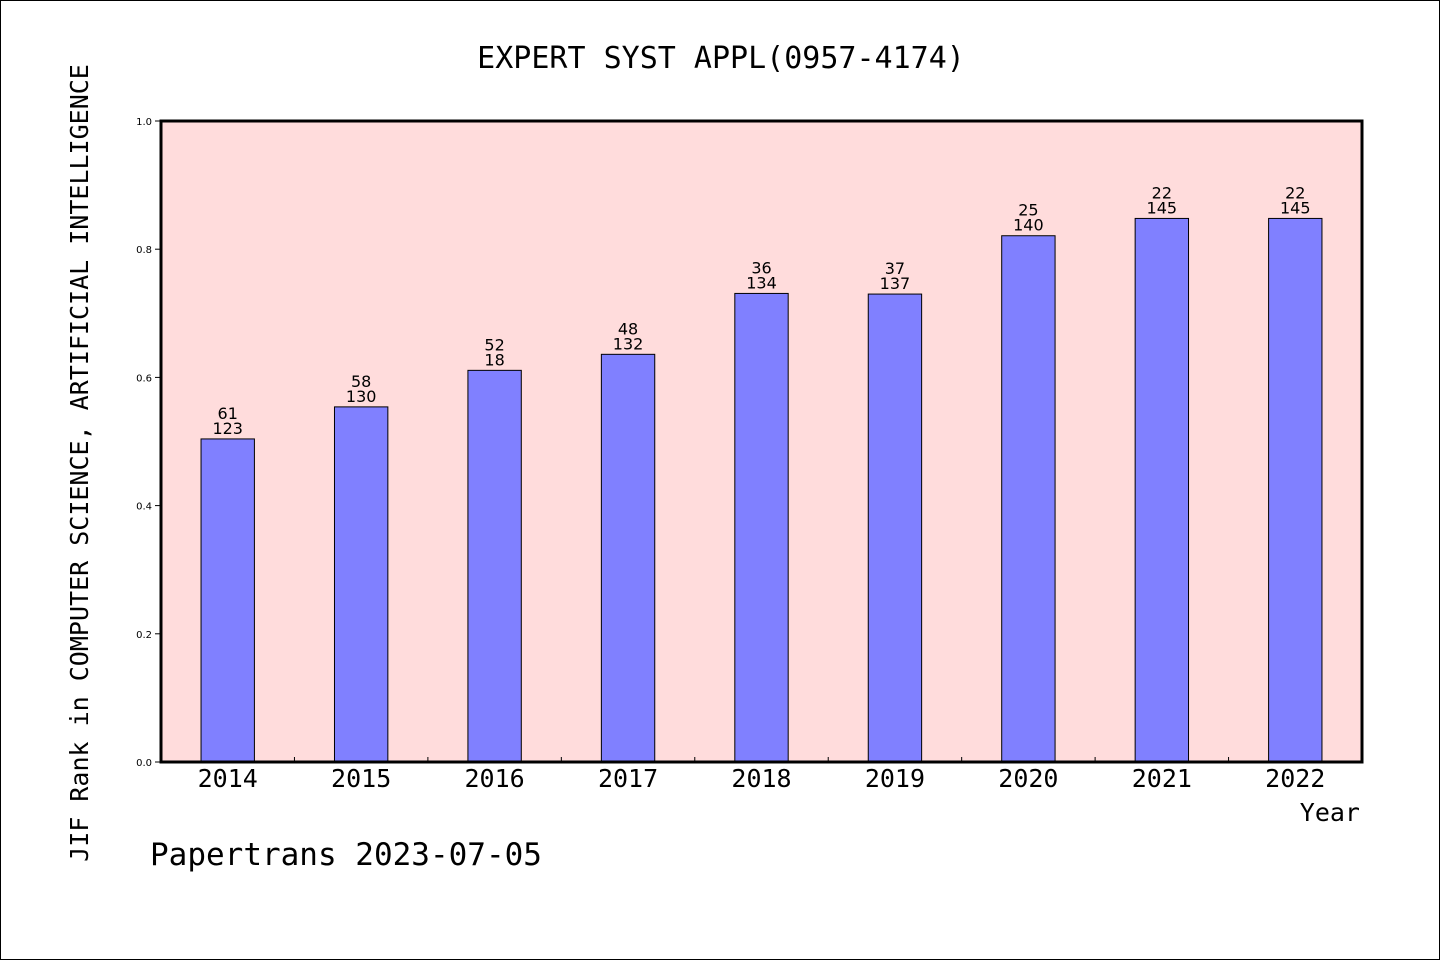 Image resolution: width=1440 pixels, height=960 pixels. I want to click on data-label-bottom-2015: 130, so click(361, 396).